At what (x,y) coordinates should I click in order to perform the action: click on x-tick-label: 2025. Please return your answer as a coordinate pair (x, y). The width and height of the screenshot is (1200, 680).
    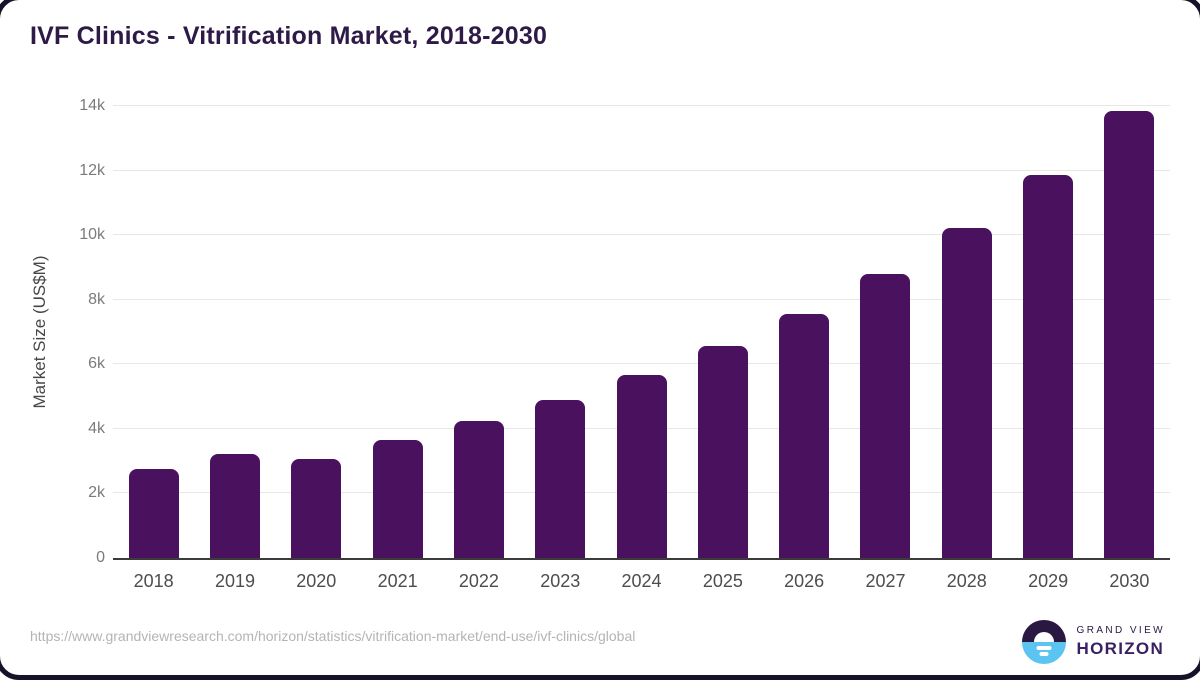
    Looking at the image, I should click on (722, 581).